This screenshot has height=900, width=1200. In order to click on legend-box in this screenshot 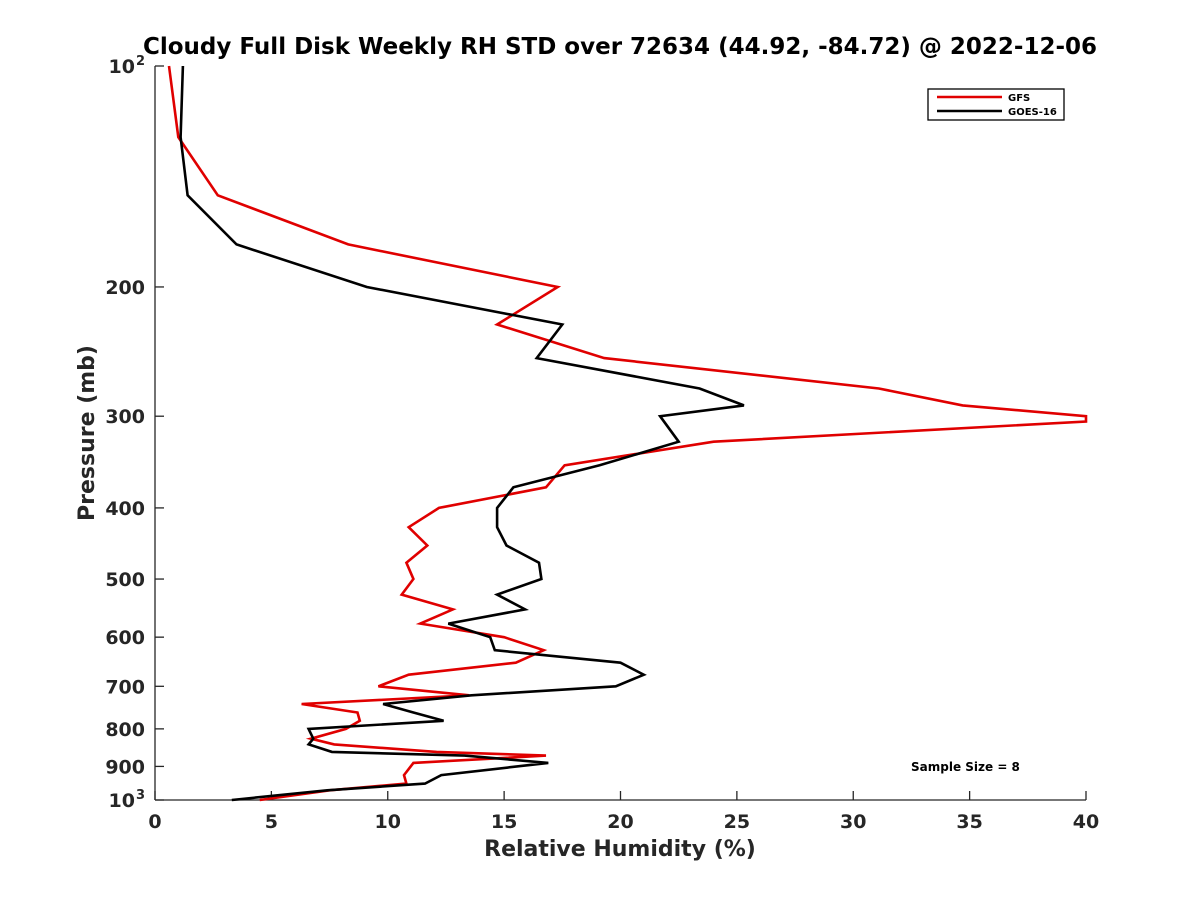, I will do `click(996, 104)`.